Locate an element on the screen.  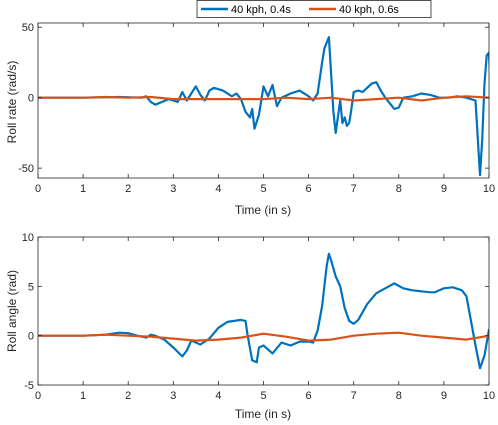
y-axis-label: Roll angle (rad) is located at coordinates (12, 311).